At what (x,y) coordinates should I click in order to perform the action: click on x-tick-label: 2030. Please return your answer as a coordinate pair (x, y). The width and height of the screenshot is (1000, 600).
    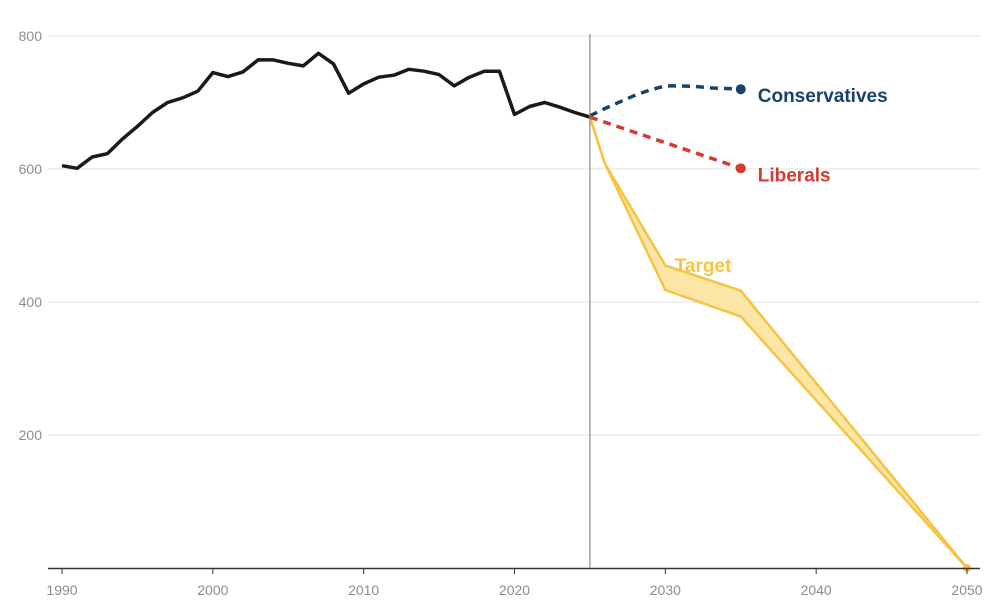
    Looking at the image, I should click on (665, 590).